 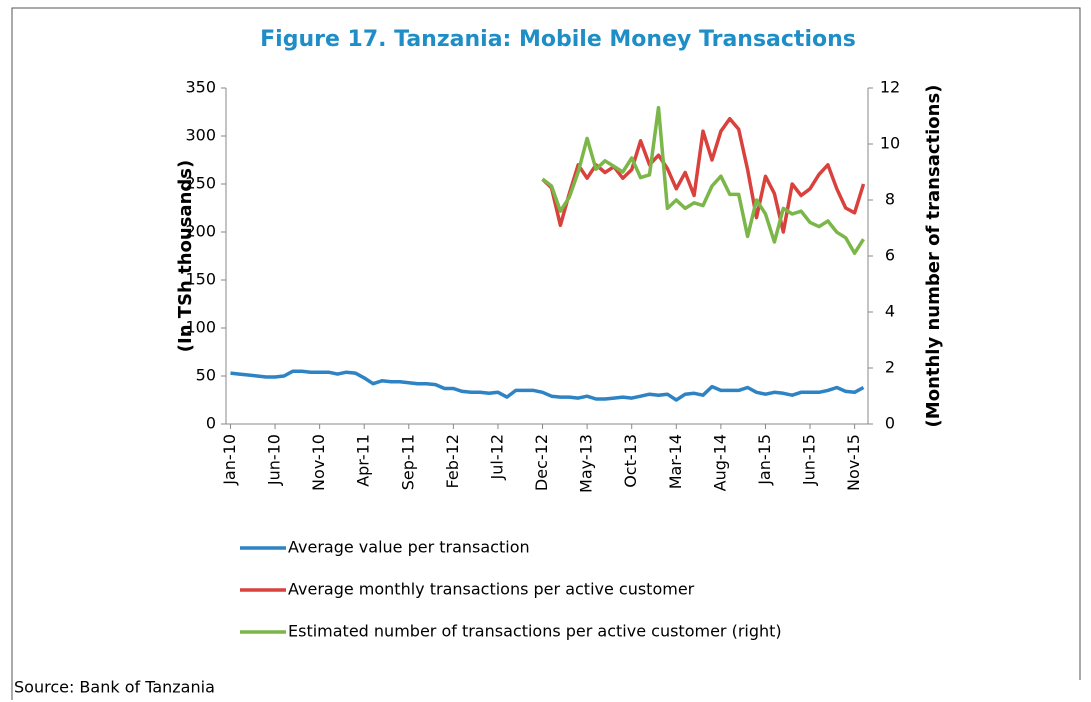 I want to click on x-tick-label: Oct-13, so click(x=630, y=461).